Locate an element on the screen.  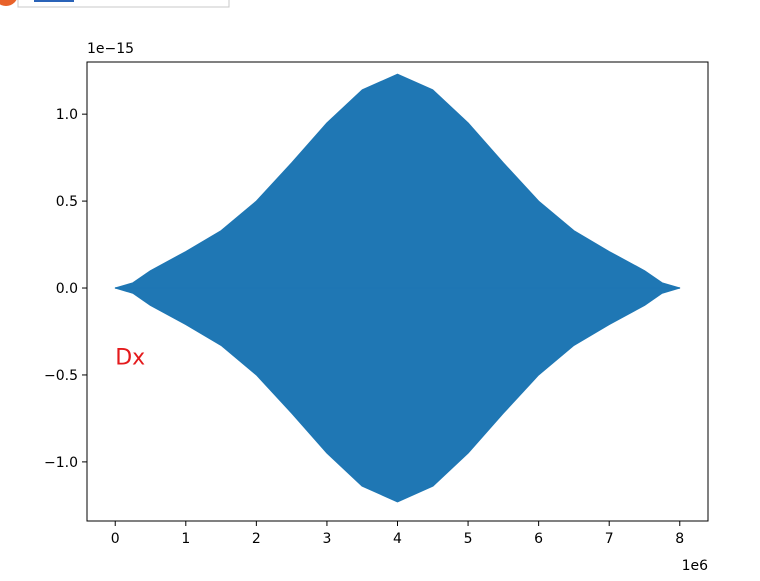
y-tick-label: 0.0 is located at coordinates (67, 289).